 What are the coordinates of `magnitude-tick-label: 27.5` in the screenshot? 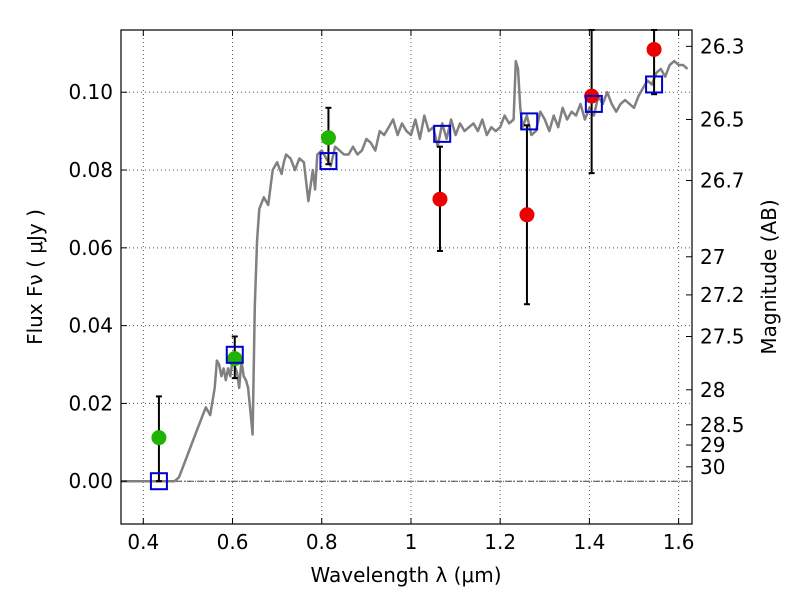 It's located at (722, 337).